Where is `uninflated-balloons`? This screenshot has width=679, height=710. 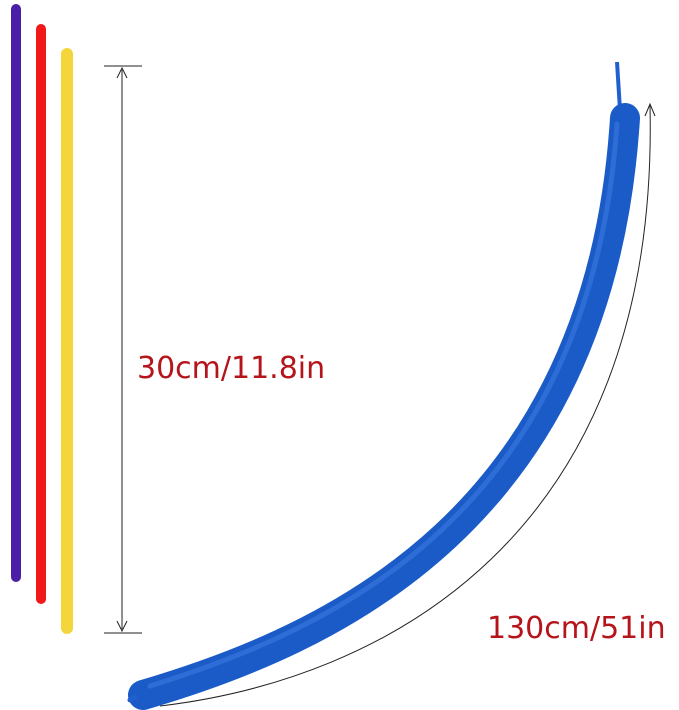 uninflated-balloons is located at coordinates (42, 319).